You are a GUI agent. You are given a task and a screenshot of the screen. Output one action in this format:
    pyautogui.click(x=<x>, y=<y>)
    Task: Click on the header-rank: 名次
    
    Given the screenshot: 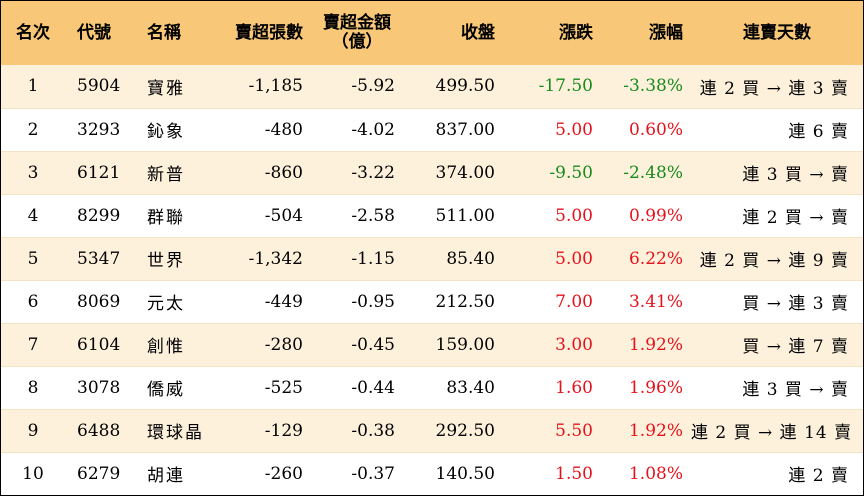 What is the action you would take?
    pyautogui.click(x=33, y=32)
    